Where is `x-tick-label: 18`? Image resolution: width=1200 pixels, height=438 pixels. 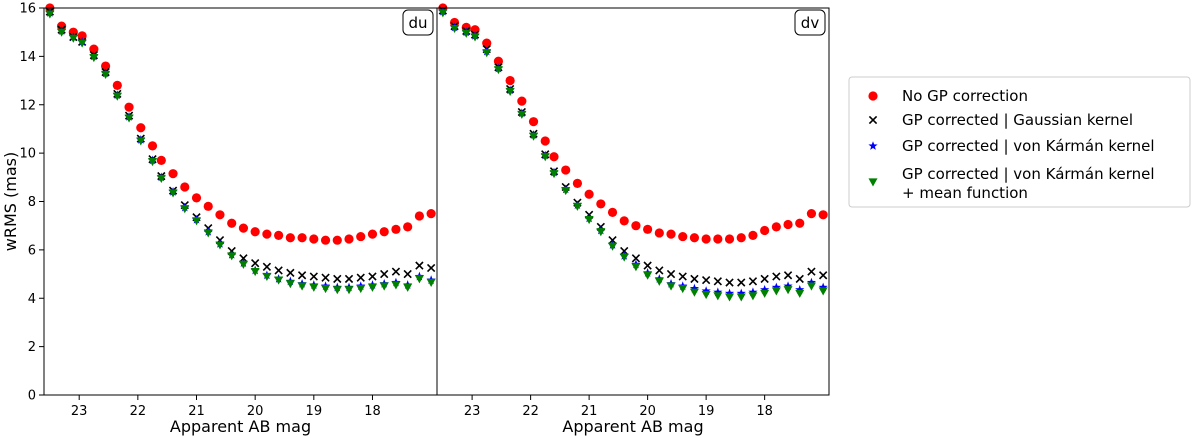
x-tick-label: 18 is located at coordinates (372, 411).